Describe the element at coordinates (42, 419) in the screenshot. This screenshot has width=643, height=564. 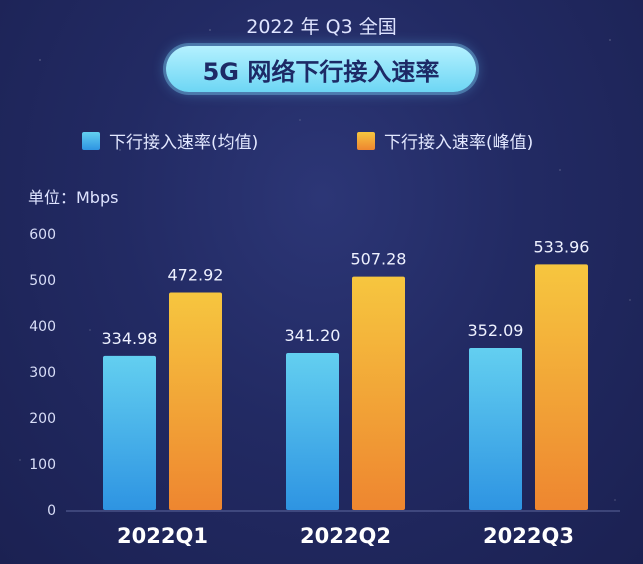
I see `y-tick-label: 200` at that location.